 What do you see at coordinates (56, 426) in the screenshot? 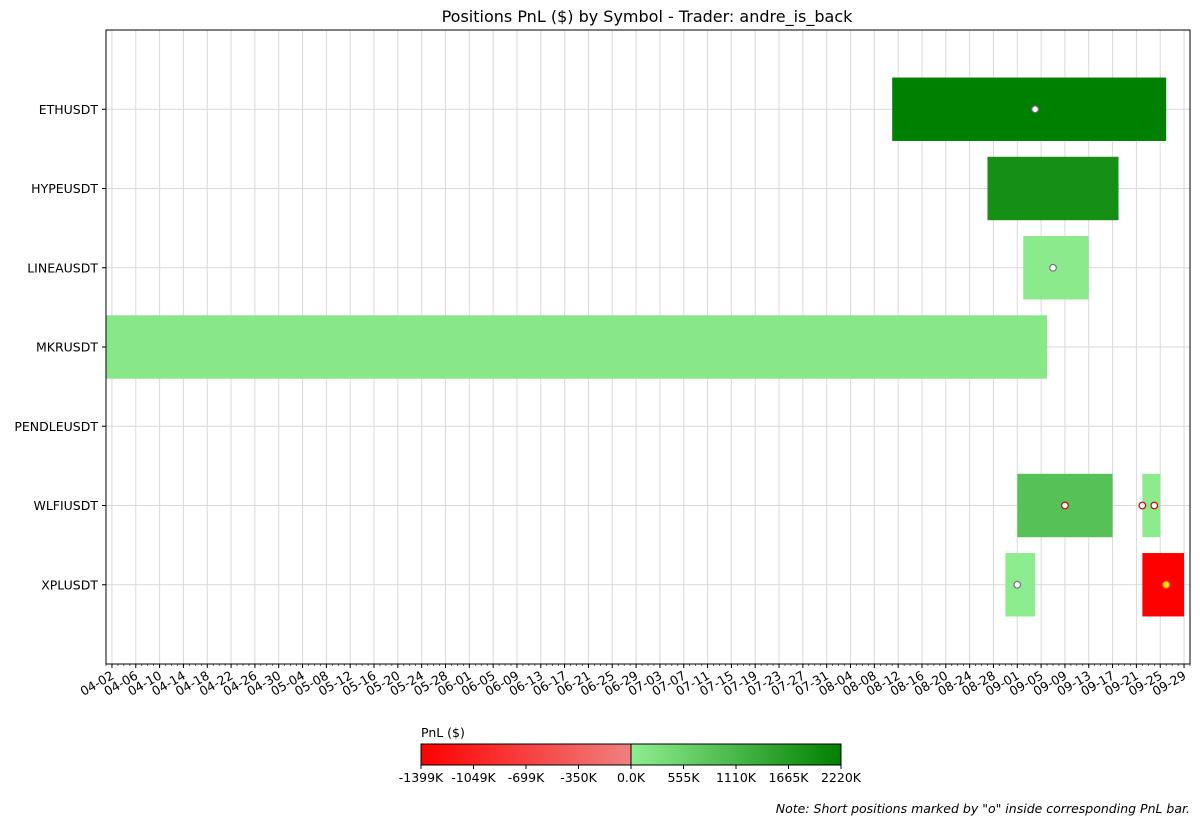
I see `y-tick-label: PENDLEUSDT` at bounding box center [56, 426].